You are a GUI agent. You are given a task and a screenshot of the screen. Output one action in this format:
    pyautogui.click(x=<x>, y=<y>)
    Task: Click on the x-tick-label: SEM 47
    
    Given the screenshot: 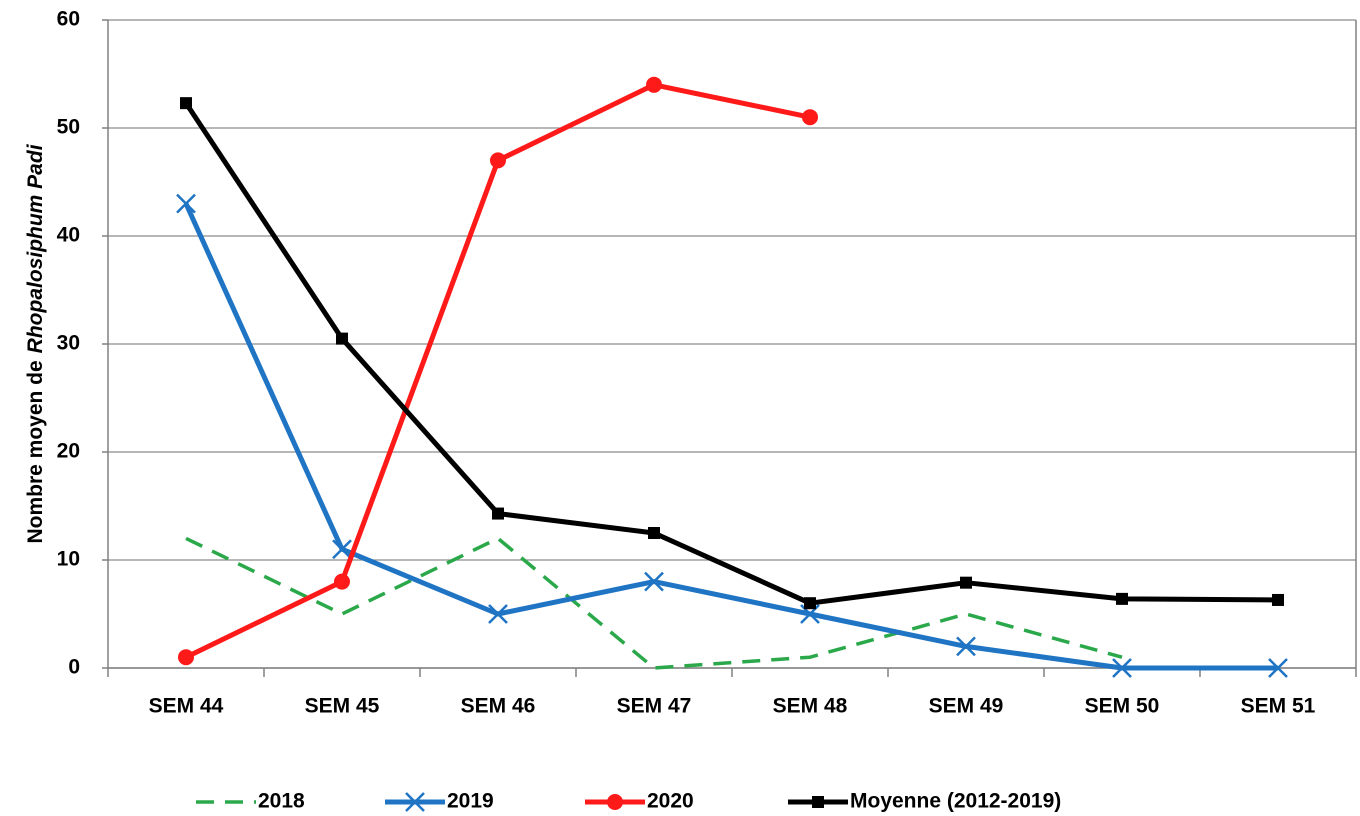 What is the action you would take?
    pyautogui.click(x=654, y=706)
    